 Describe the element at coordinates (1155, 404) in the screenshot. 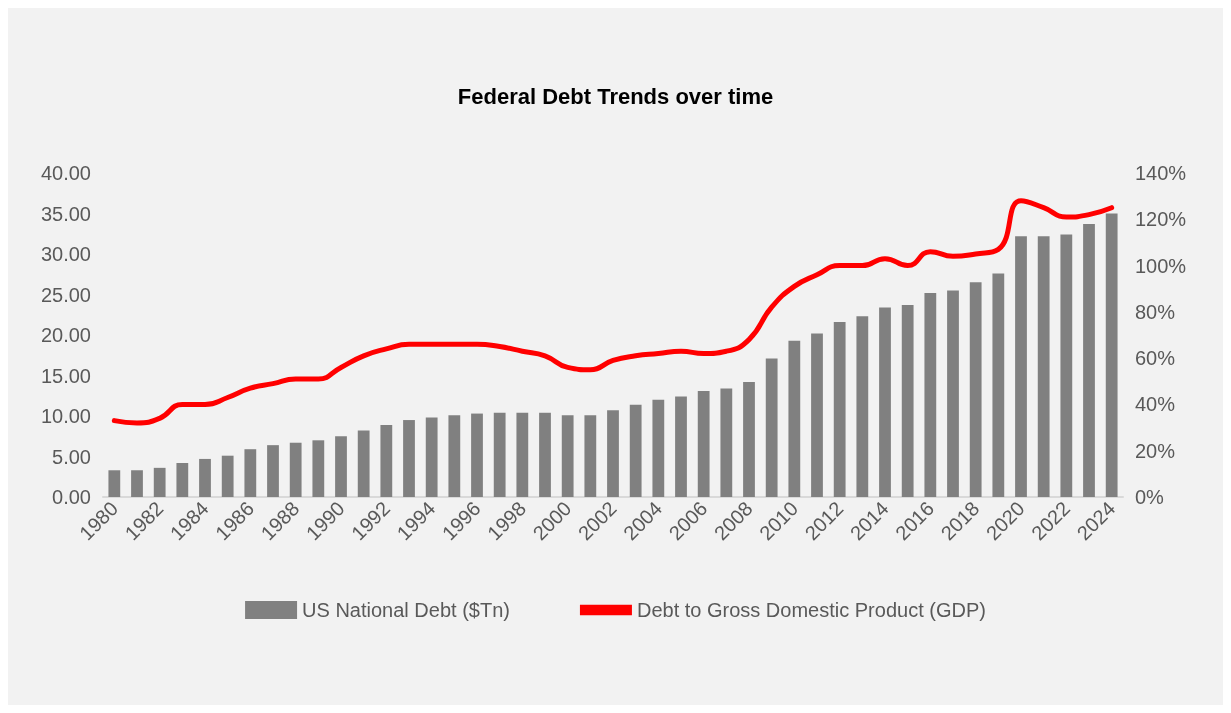

I see `y2-tick-label: 40%` at that location.